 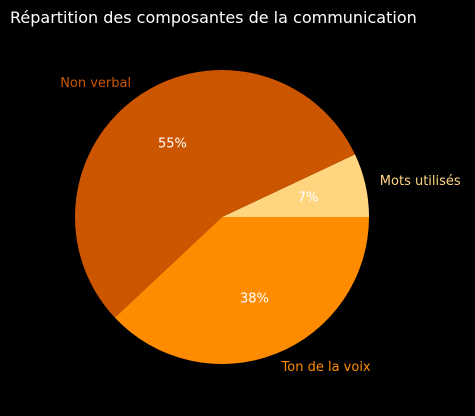 I want to click on pie-category-label: Mots utilisés, so click(x=420, y=181).